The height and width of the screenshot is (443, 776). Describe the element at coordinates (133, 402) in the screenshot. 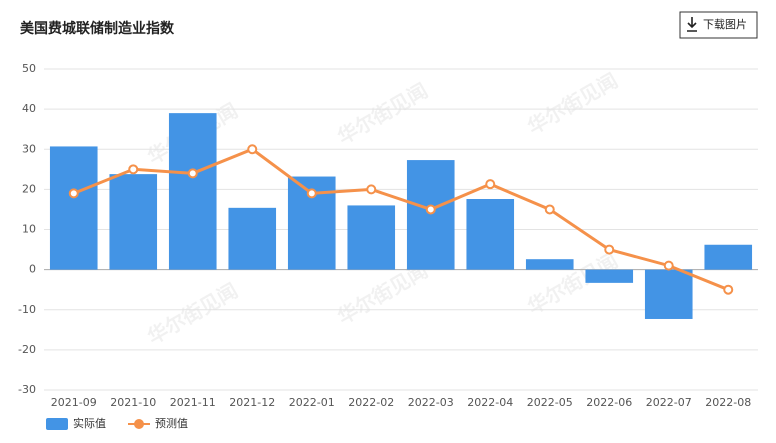

I see `x-tick-label: 2021-10` at that location.